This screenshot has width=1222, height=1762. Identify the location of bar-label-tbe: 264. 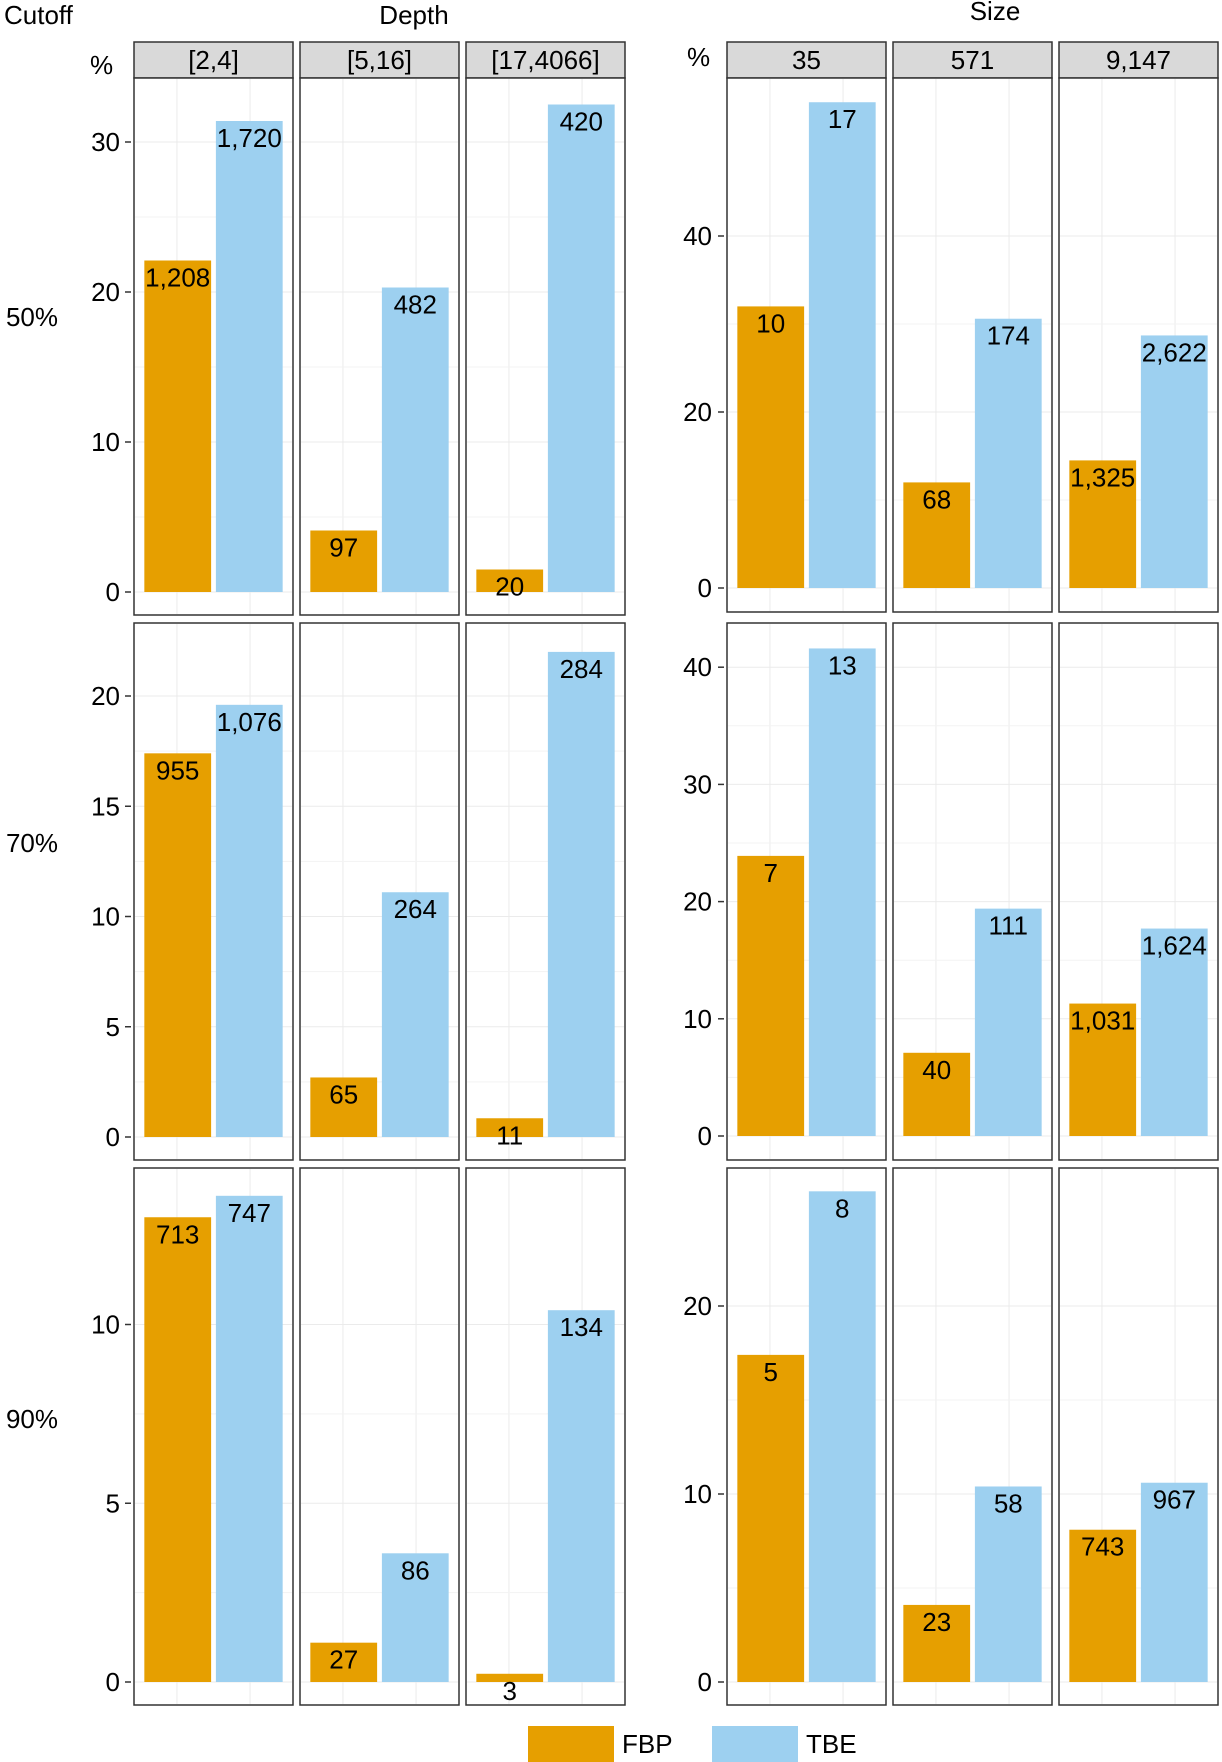
(415, 909).